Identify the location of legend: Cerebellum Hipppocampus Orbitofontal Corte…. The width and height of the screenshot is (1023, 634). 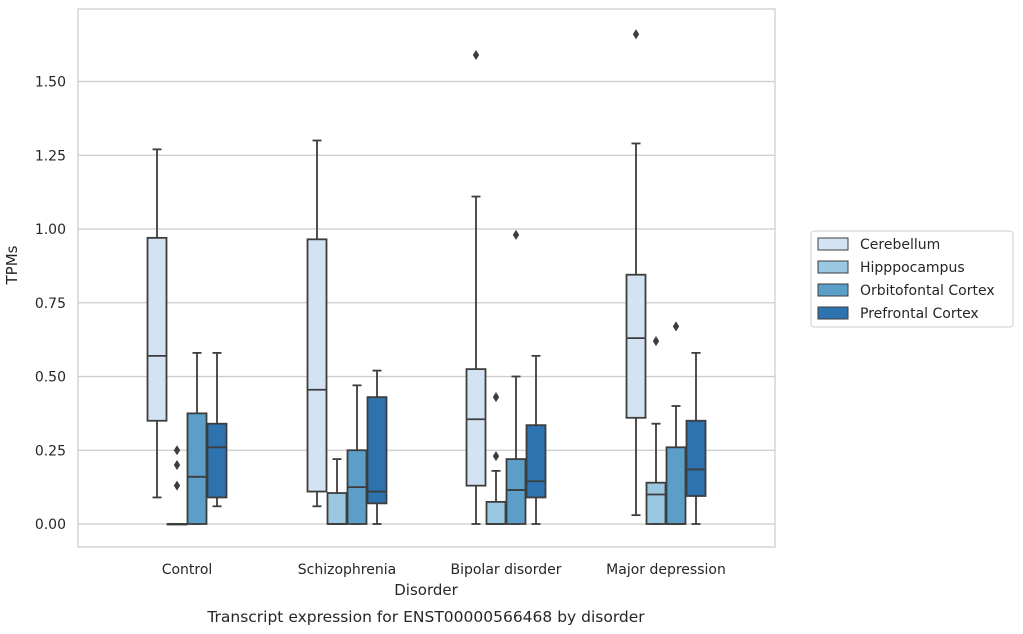
(912, 279).